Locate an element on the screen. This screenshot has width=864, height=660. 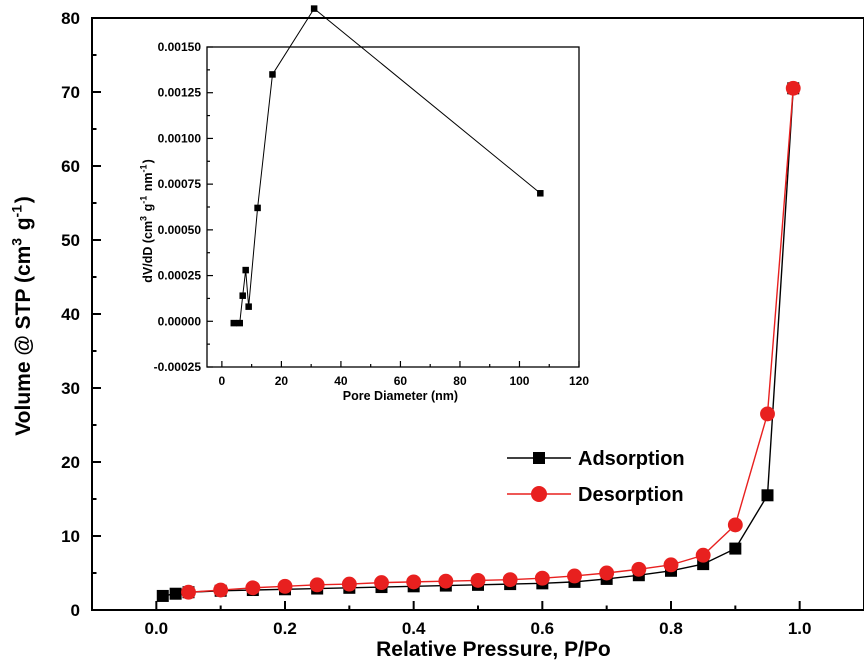
x-tick-label: 40 is located at coordinates (341, 381).